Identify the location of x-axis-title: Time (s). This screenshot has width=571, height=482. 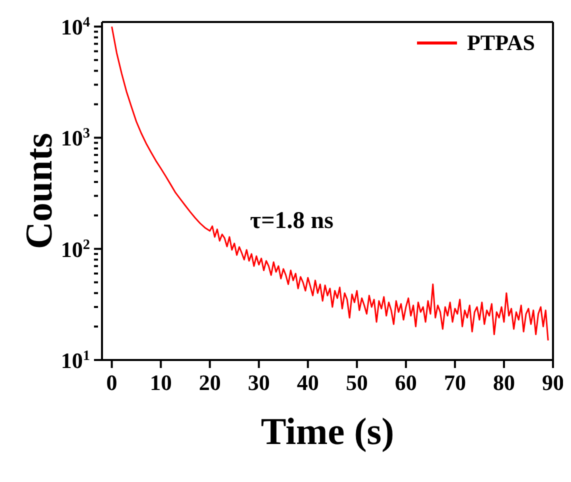
(327, 432).